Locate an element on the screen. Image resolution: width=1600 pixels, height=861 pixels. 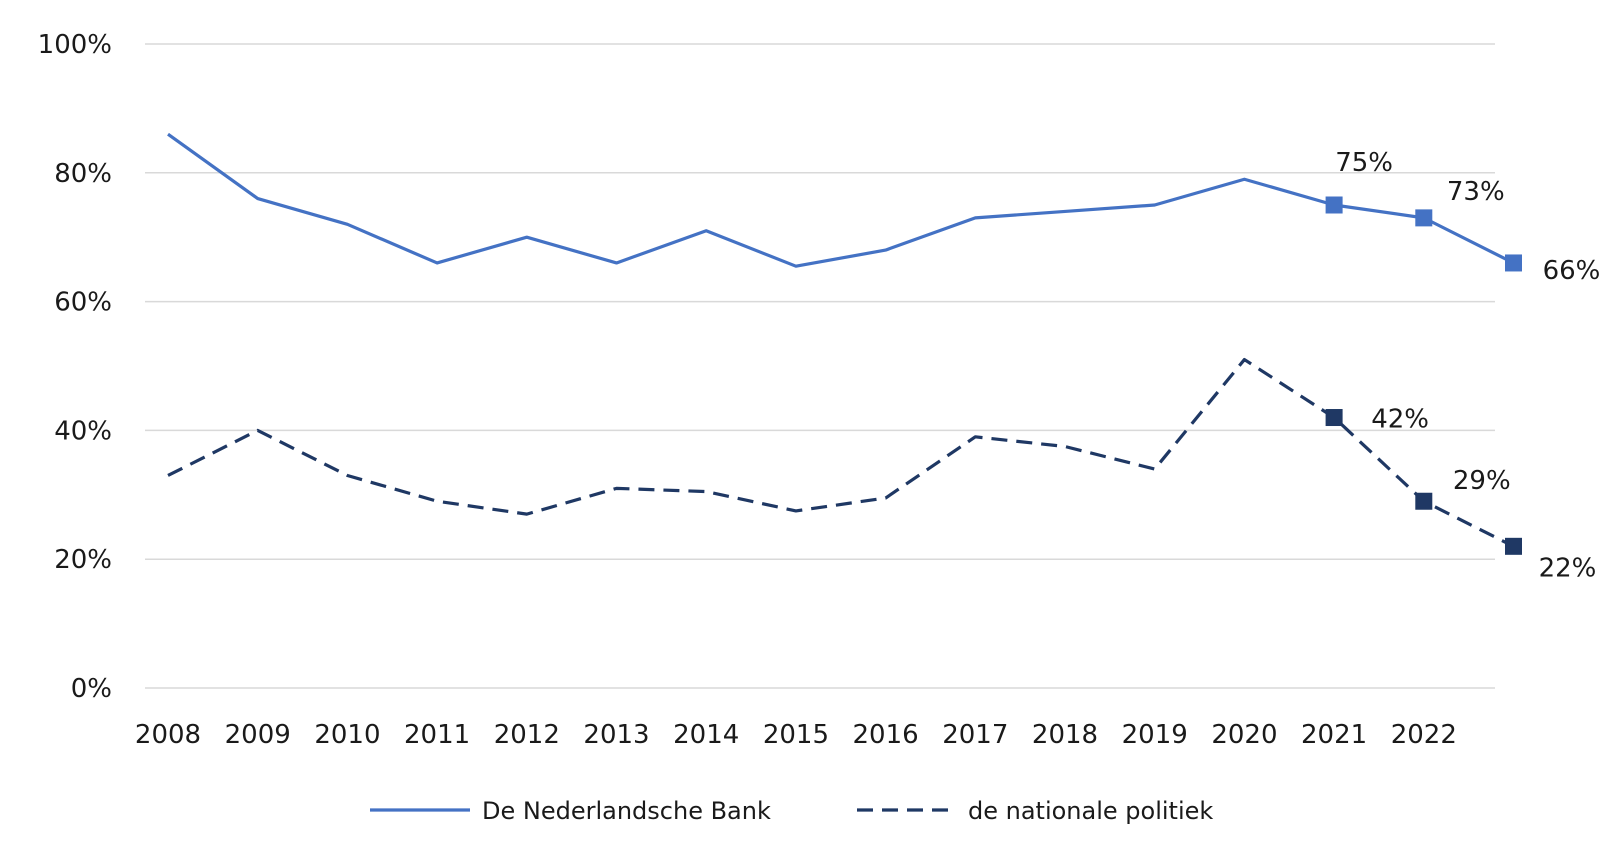
x-tick-label: 2013 is located at coordinates (616, 735).